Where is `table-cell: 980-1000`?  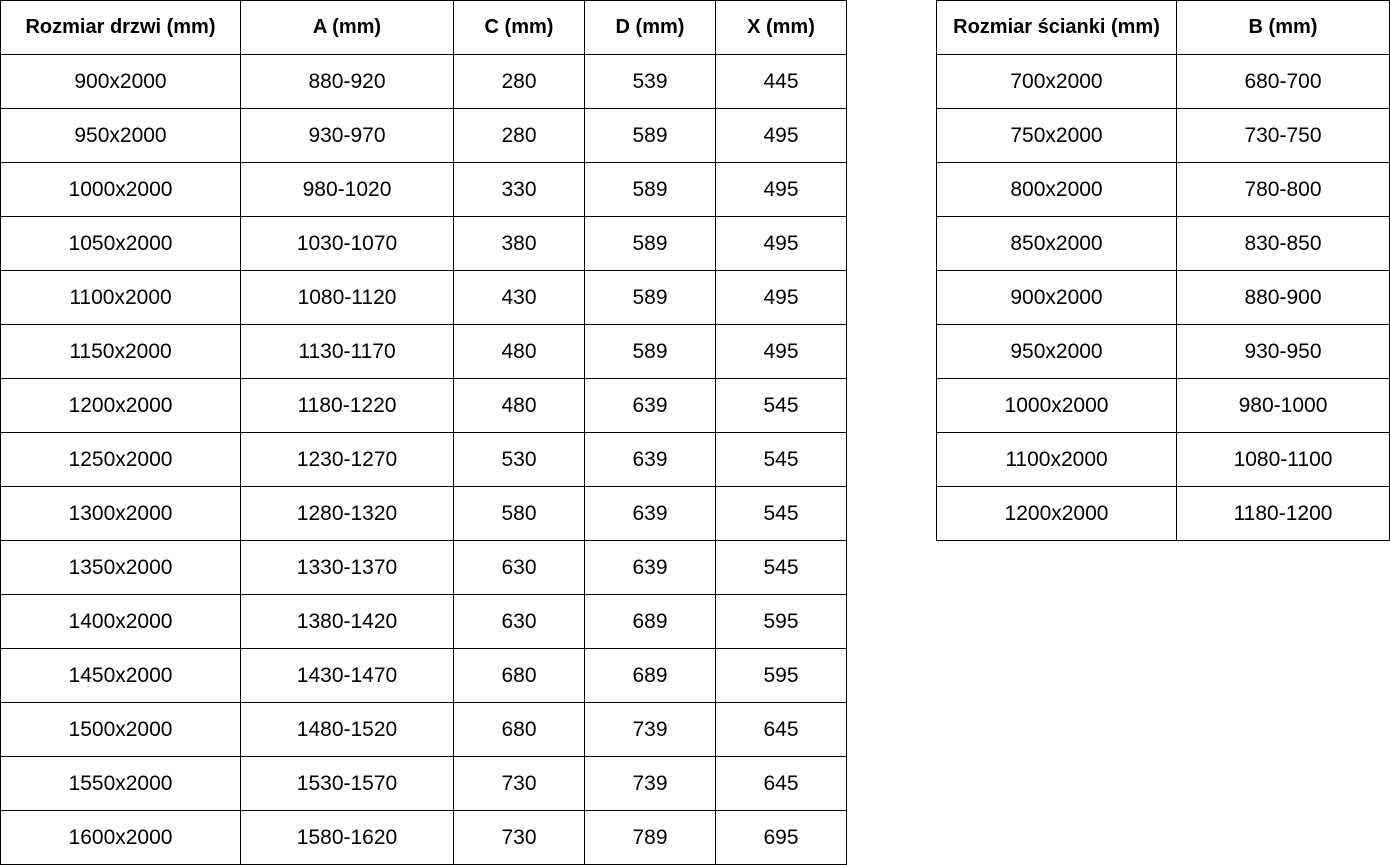
table-cell: 980-1000 is located at coordinates (1283, 405).